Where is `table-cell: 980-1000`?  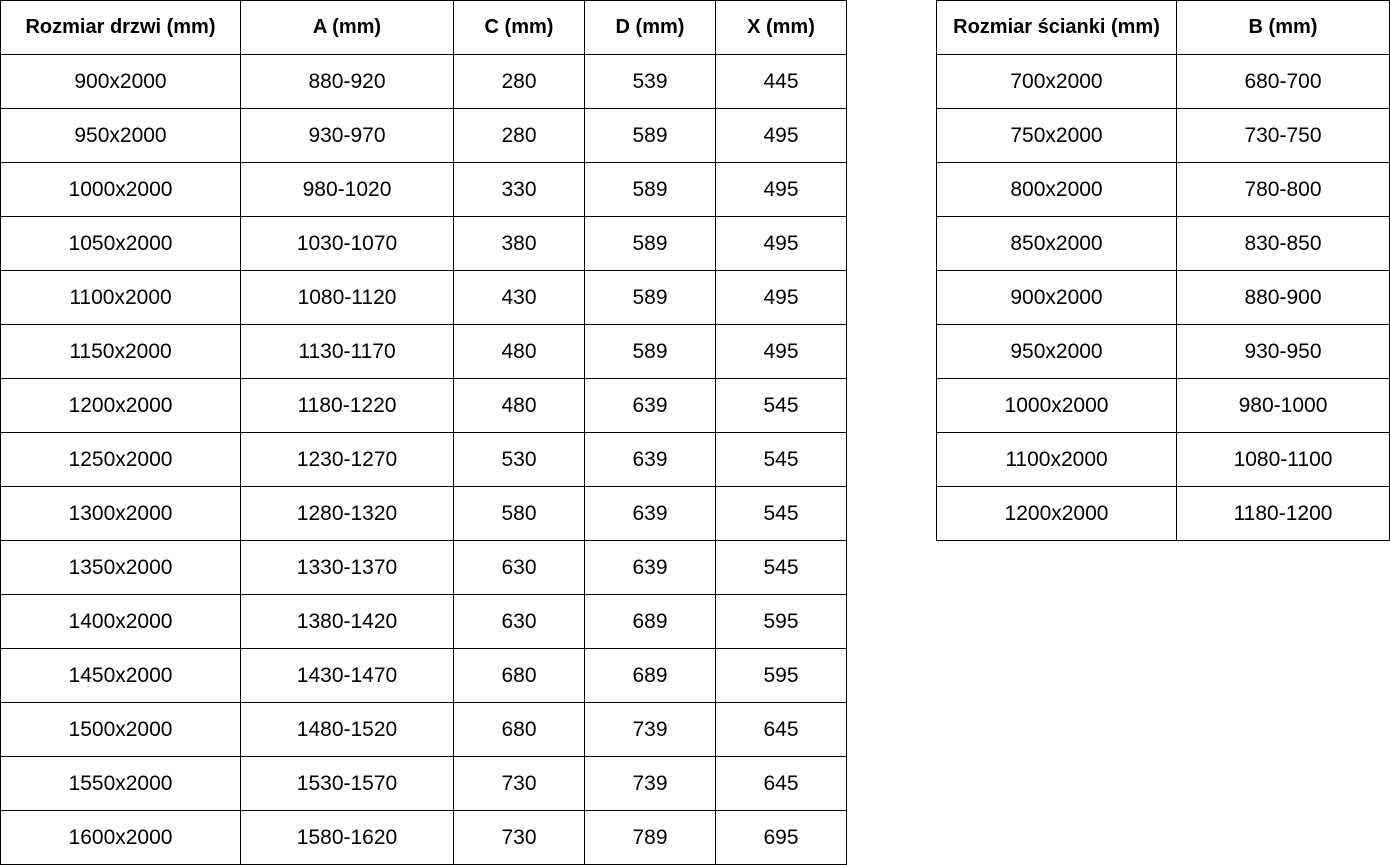
table-cell: 980-1000 is located at coordinates (1283, 405).